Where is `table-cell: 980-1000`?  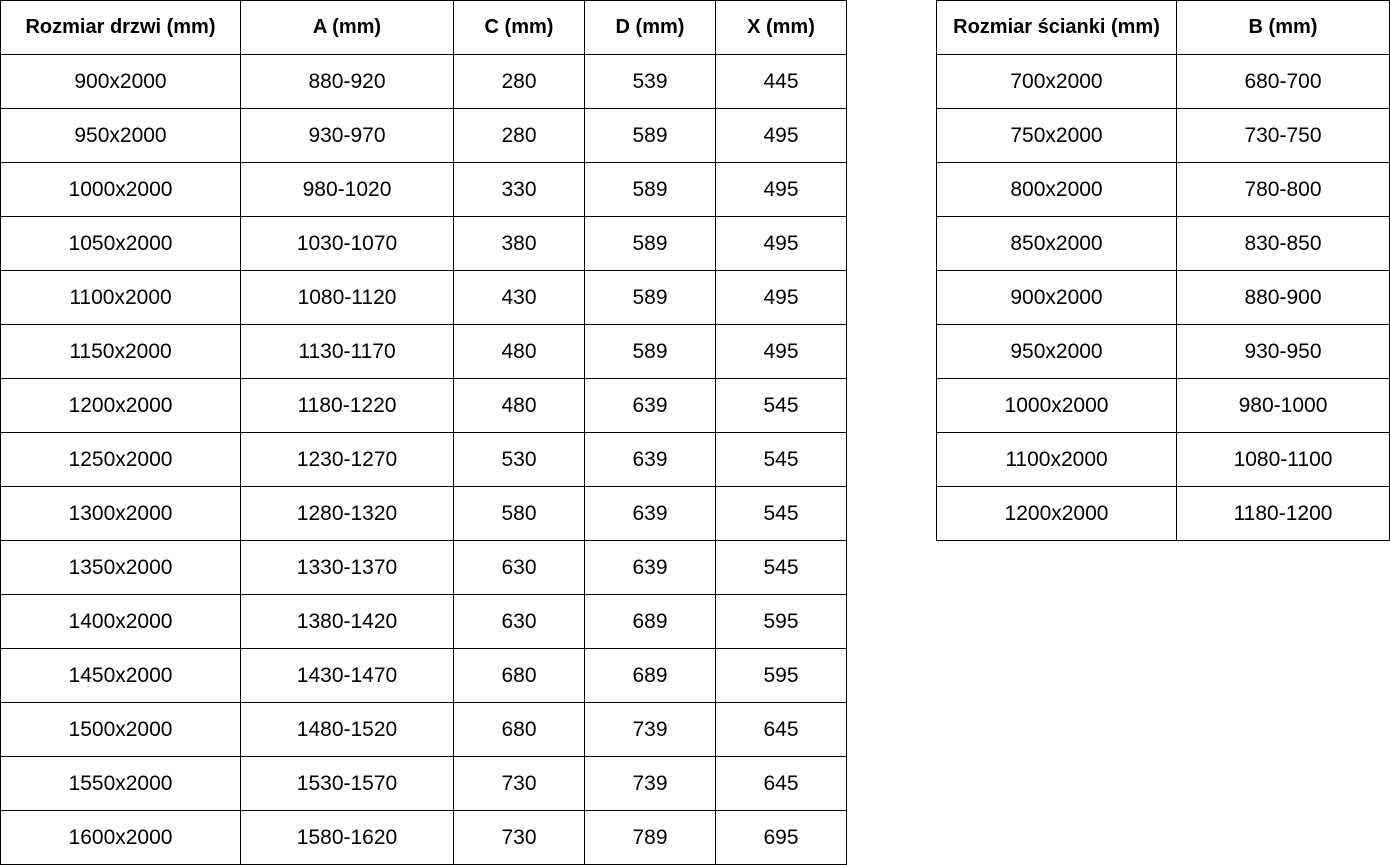
table-cell: 980-1000 is located at coordinates (1283, 405).